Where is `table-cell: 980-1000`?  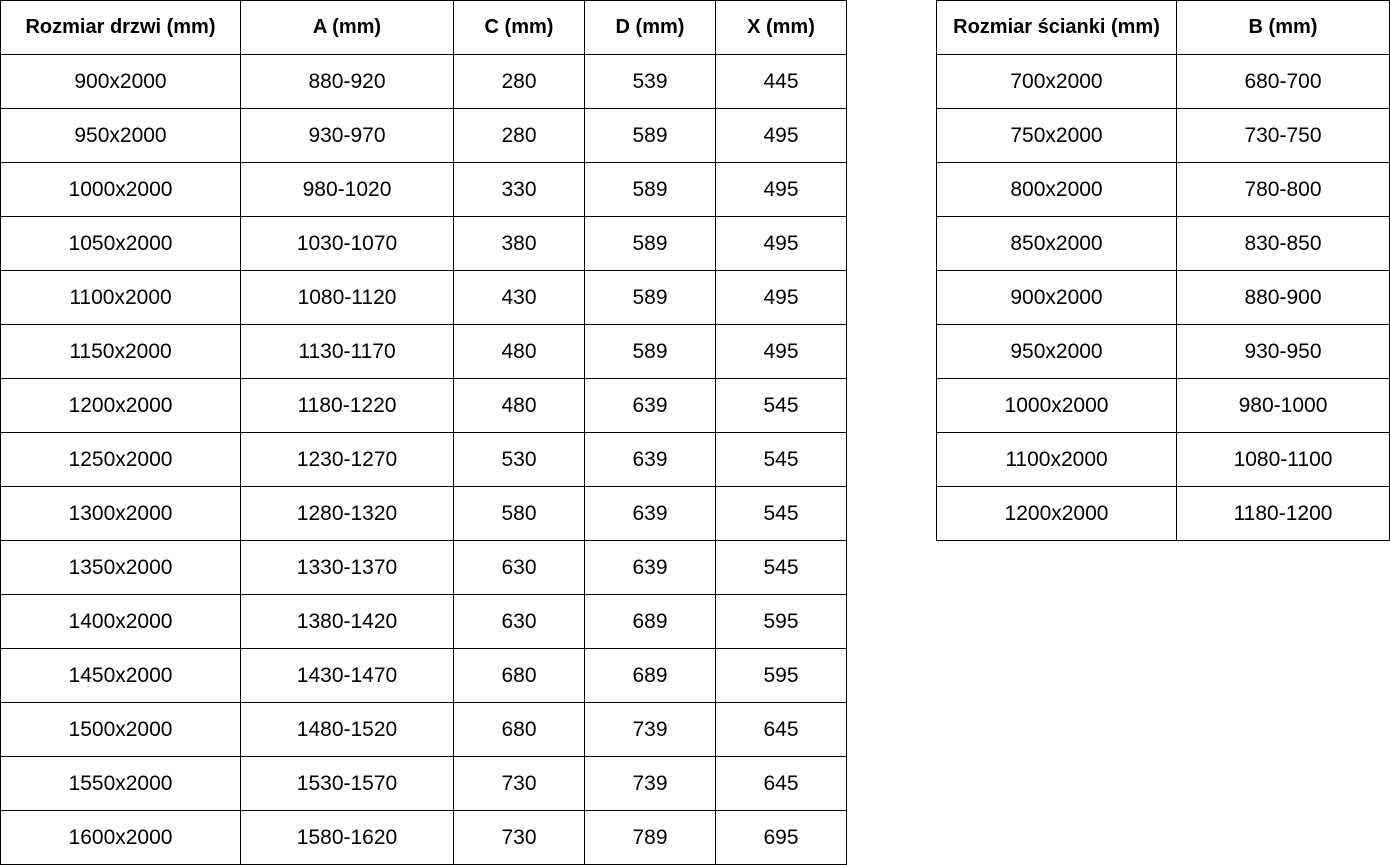
table-cell: 980-1000 is located at coordinates (1283, 405).